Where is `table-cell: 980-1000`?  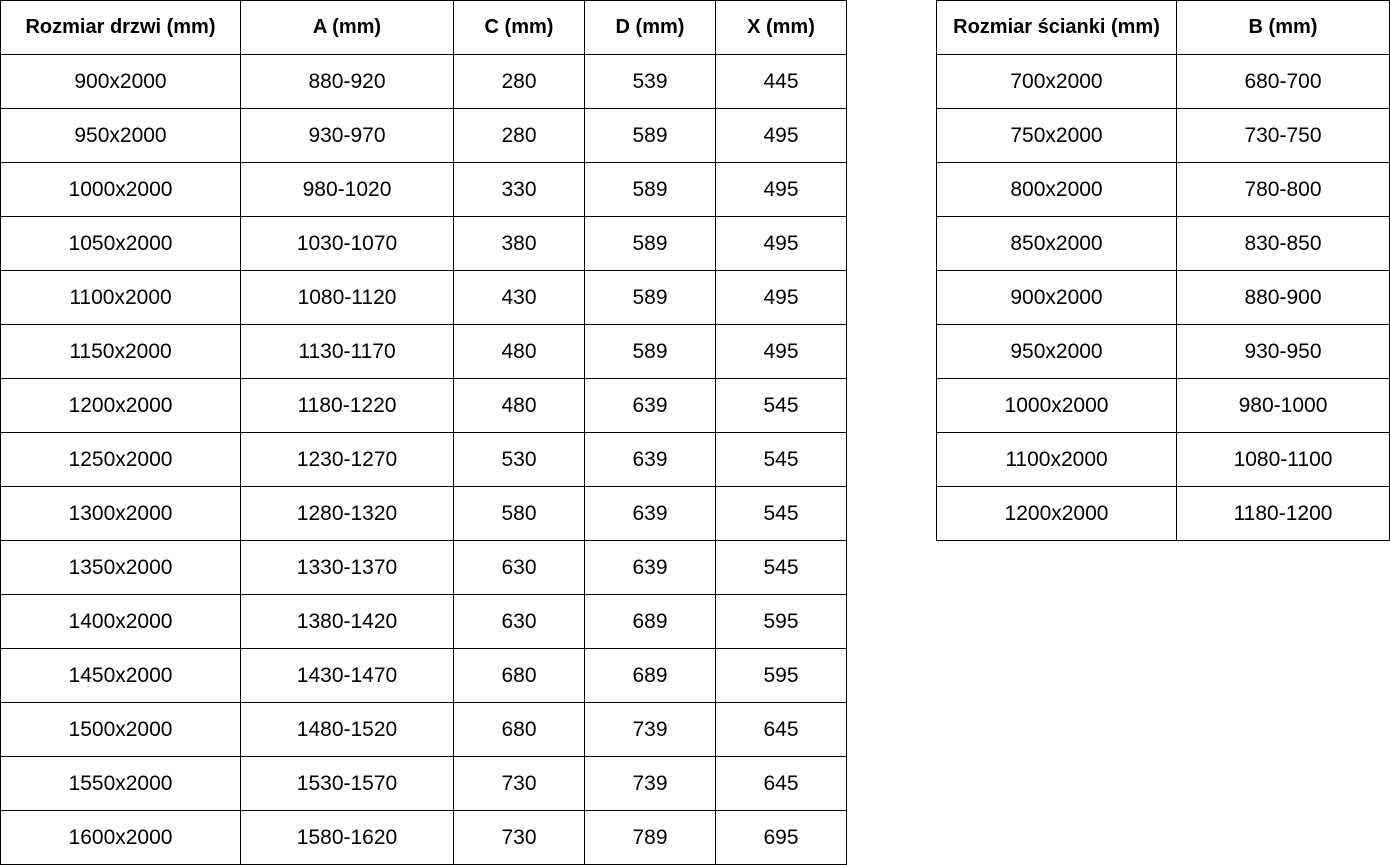
table-cell: 980-1000 is located at coordinates (1283, 405).